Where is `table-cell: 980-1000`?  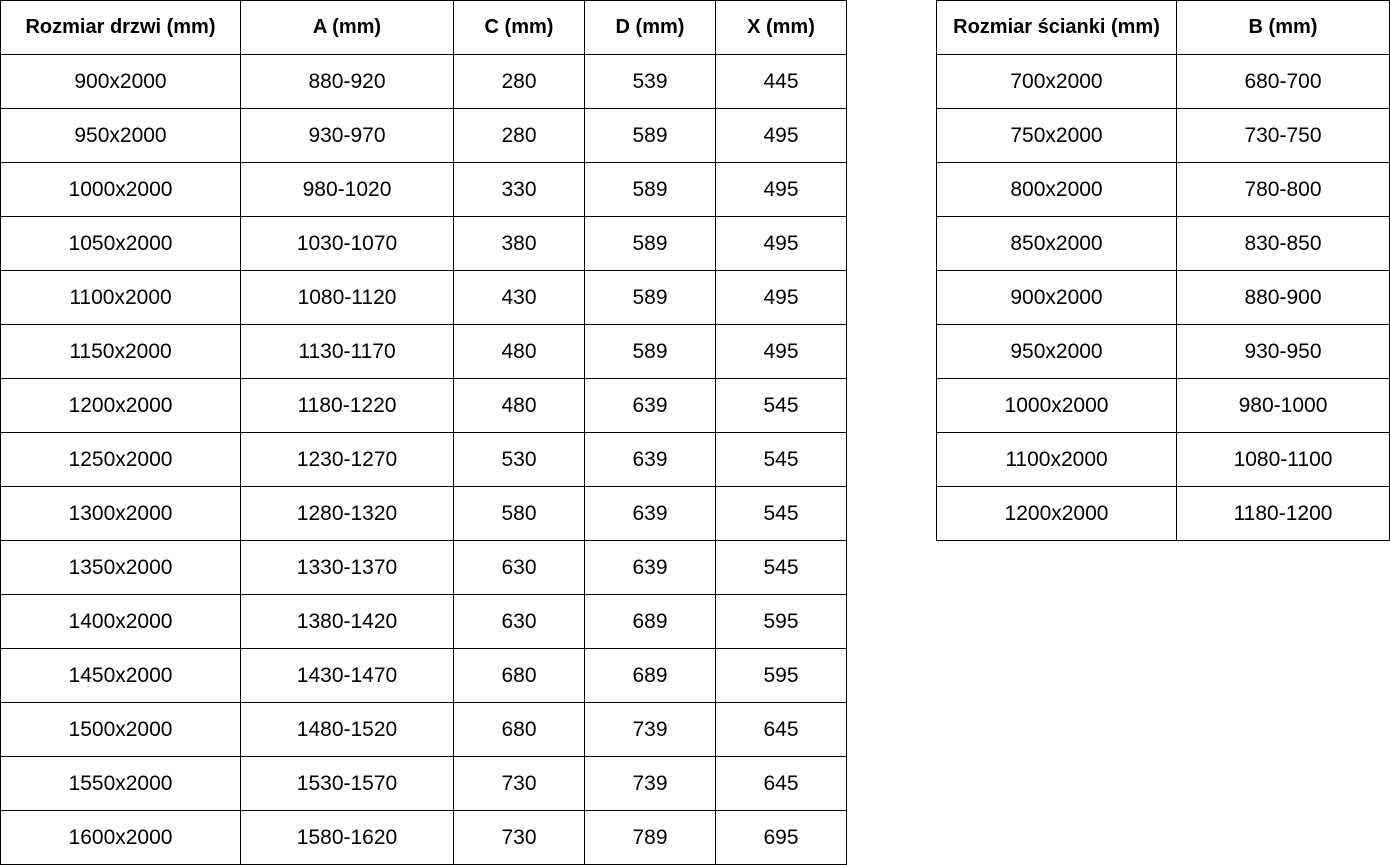
table-cell: 980-1000 is located at coordinates (1283, 405).